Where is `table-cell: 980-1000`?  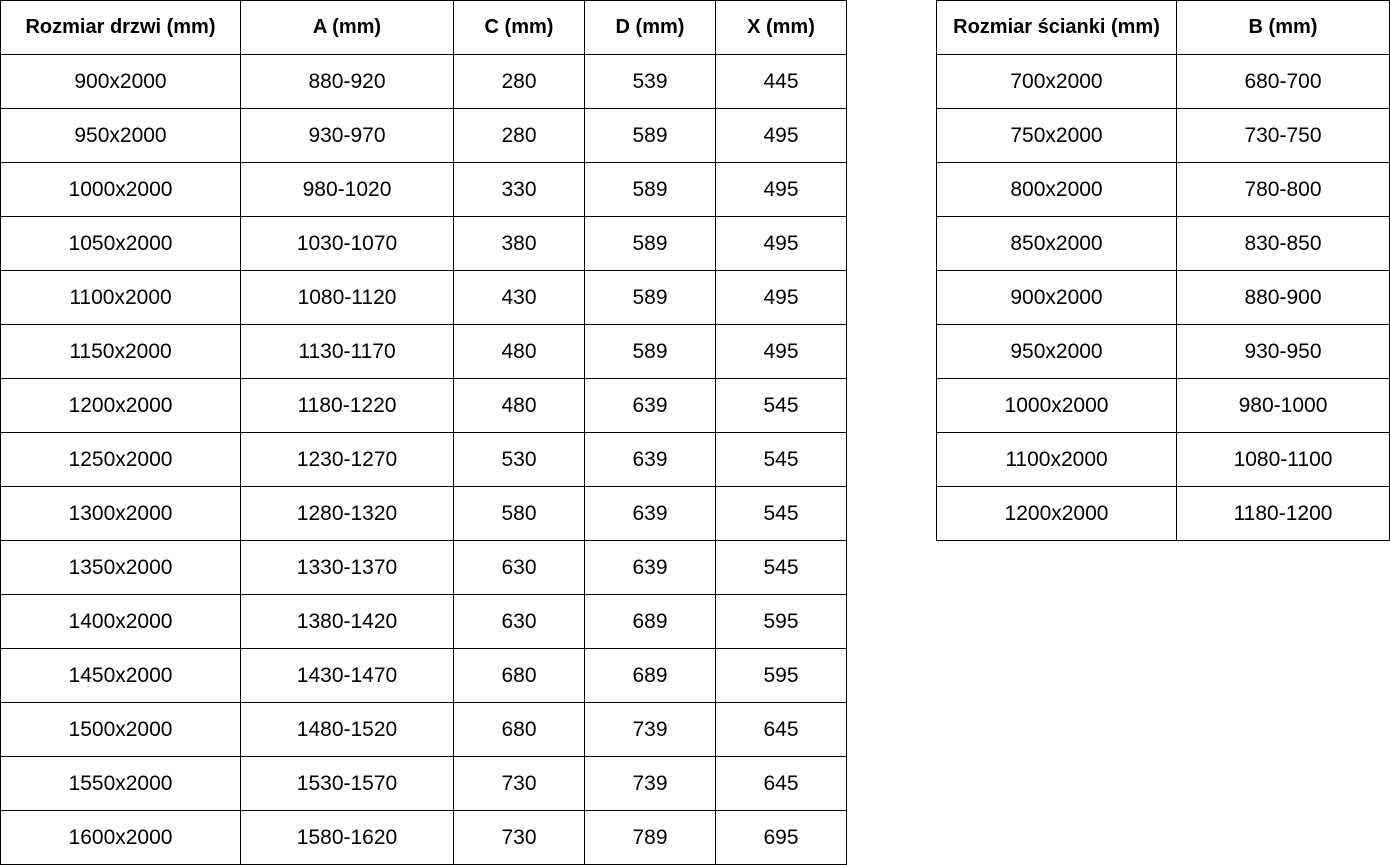
table-cell: 980-1000 is located at coordinates (1283, 405).